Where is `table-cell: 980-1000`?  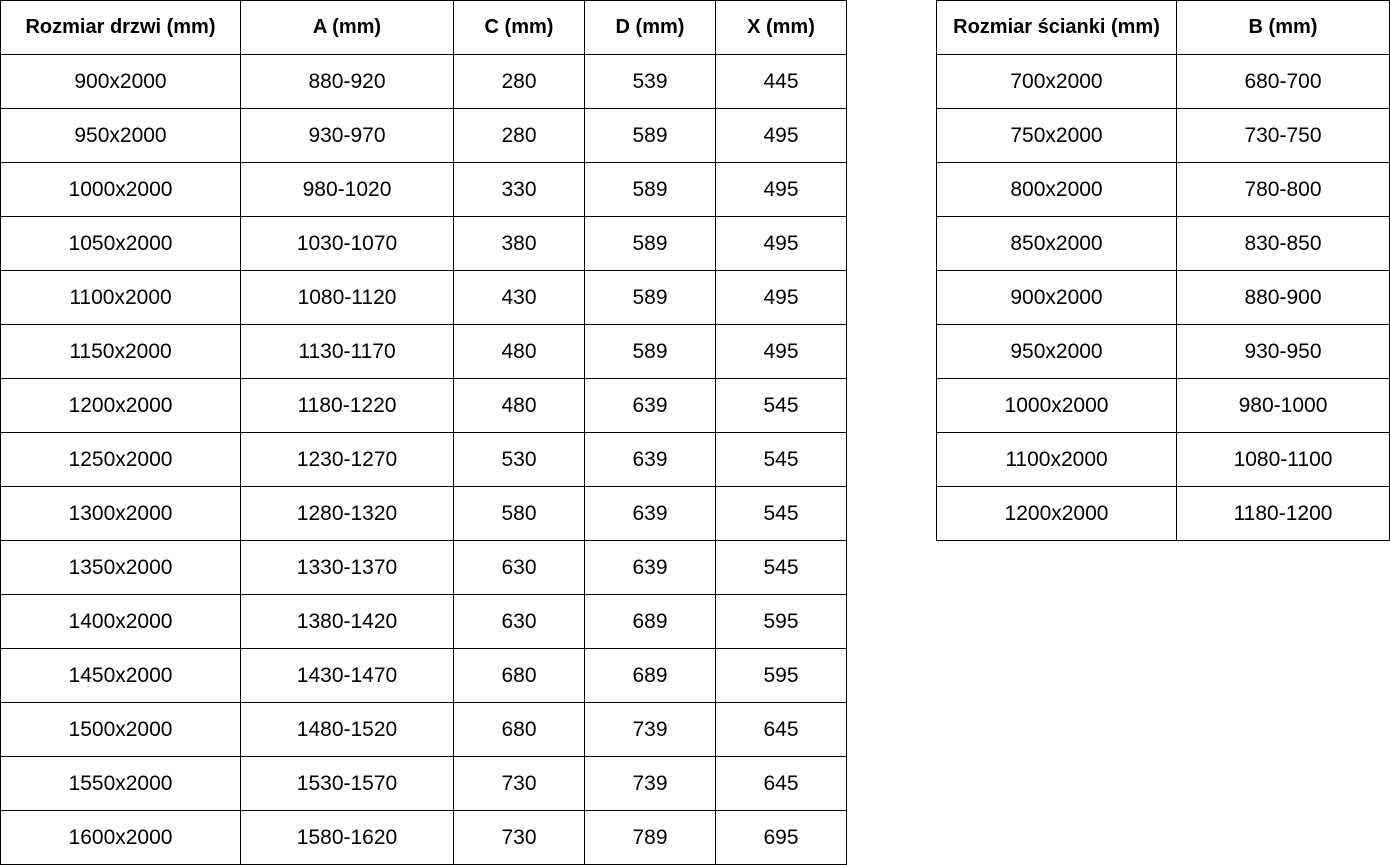
table-cell: 980-1000 is located at coordinates (1283, 405).